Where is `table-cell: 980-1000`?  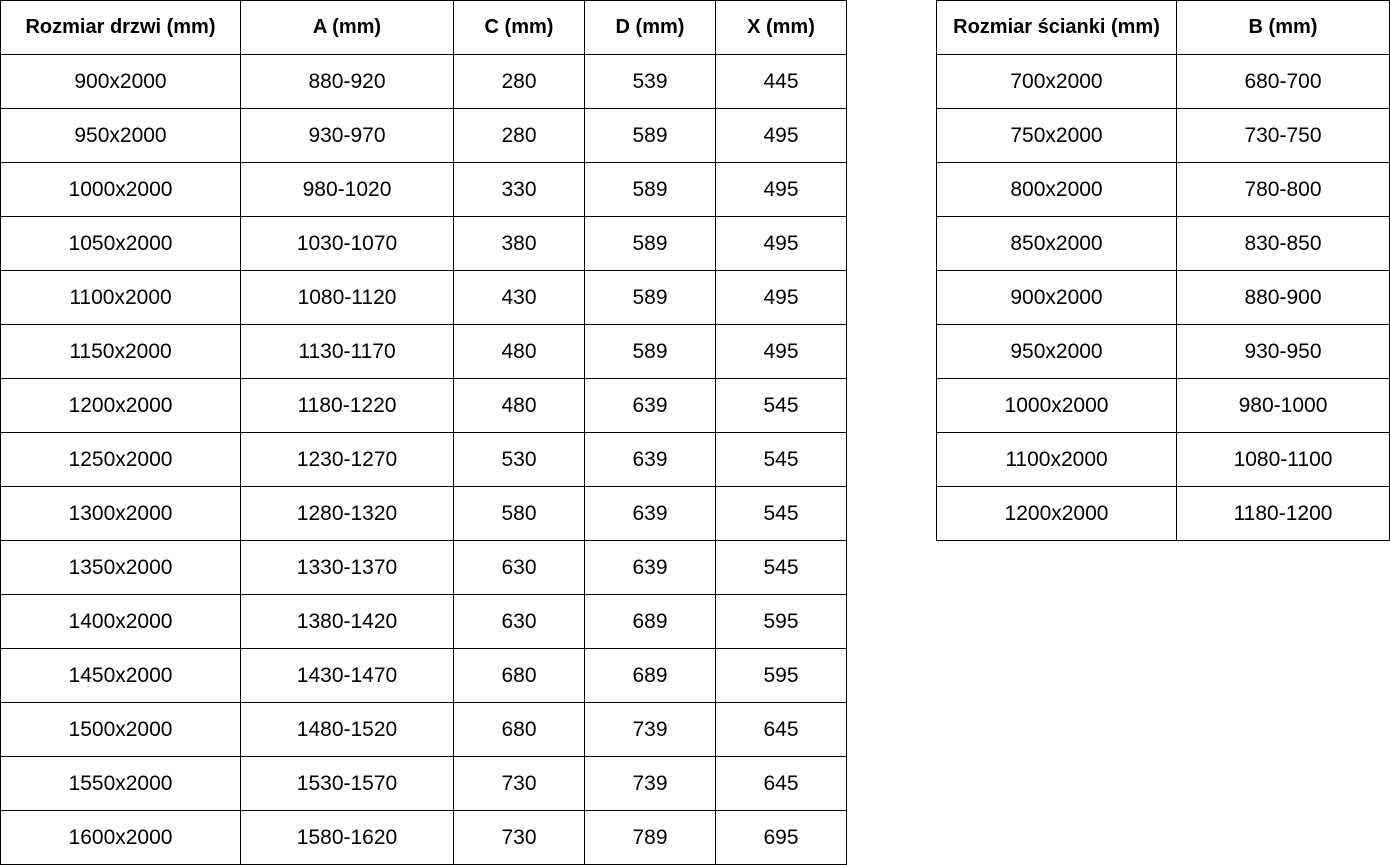
table-cell: 980-1000 is located at coordinates (1283, 405).